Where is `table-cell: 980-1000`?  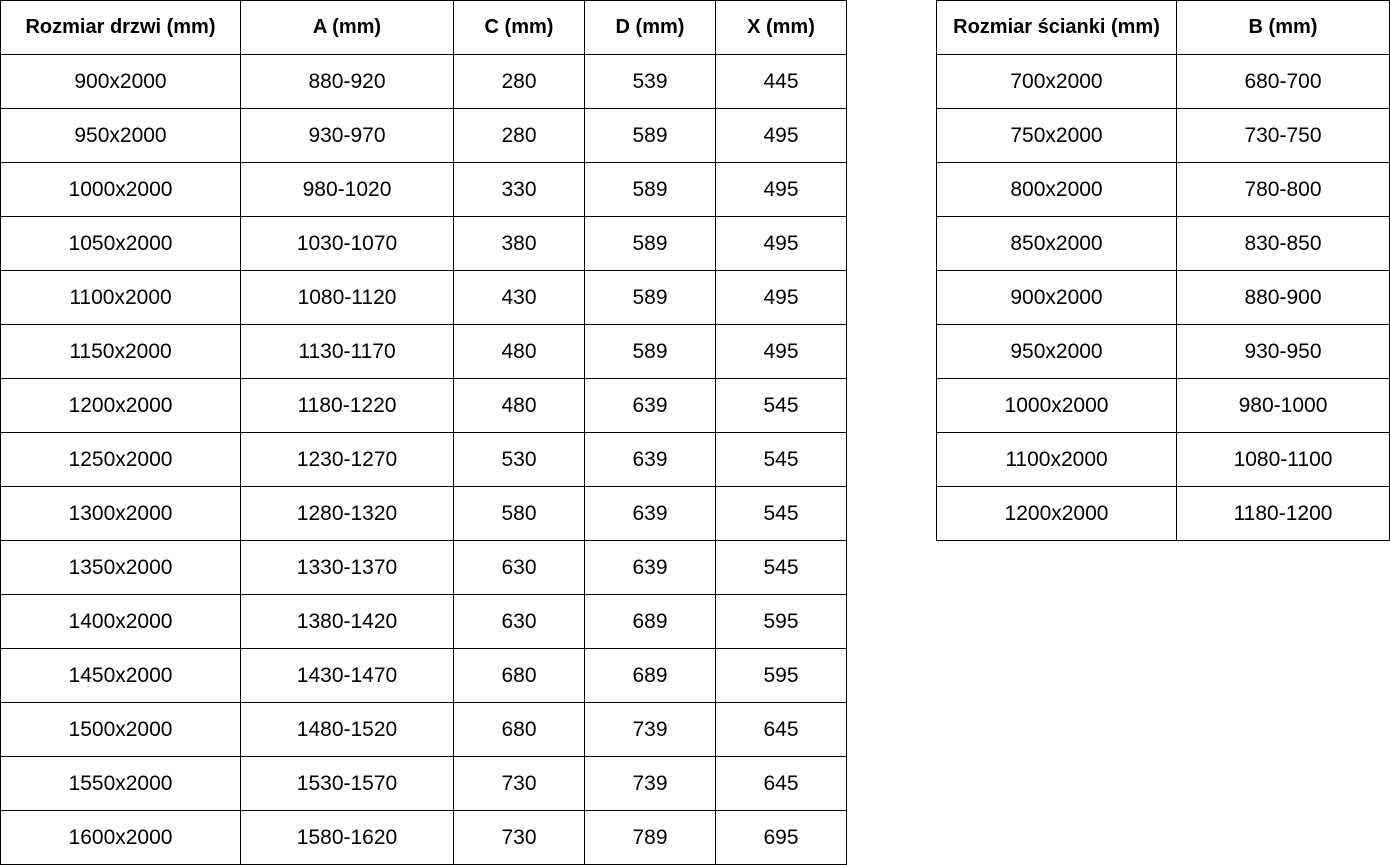
table-cell: 980-1000 is located at coordinates (1283, 405).